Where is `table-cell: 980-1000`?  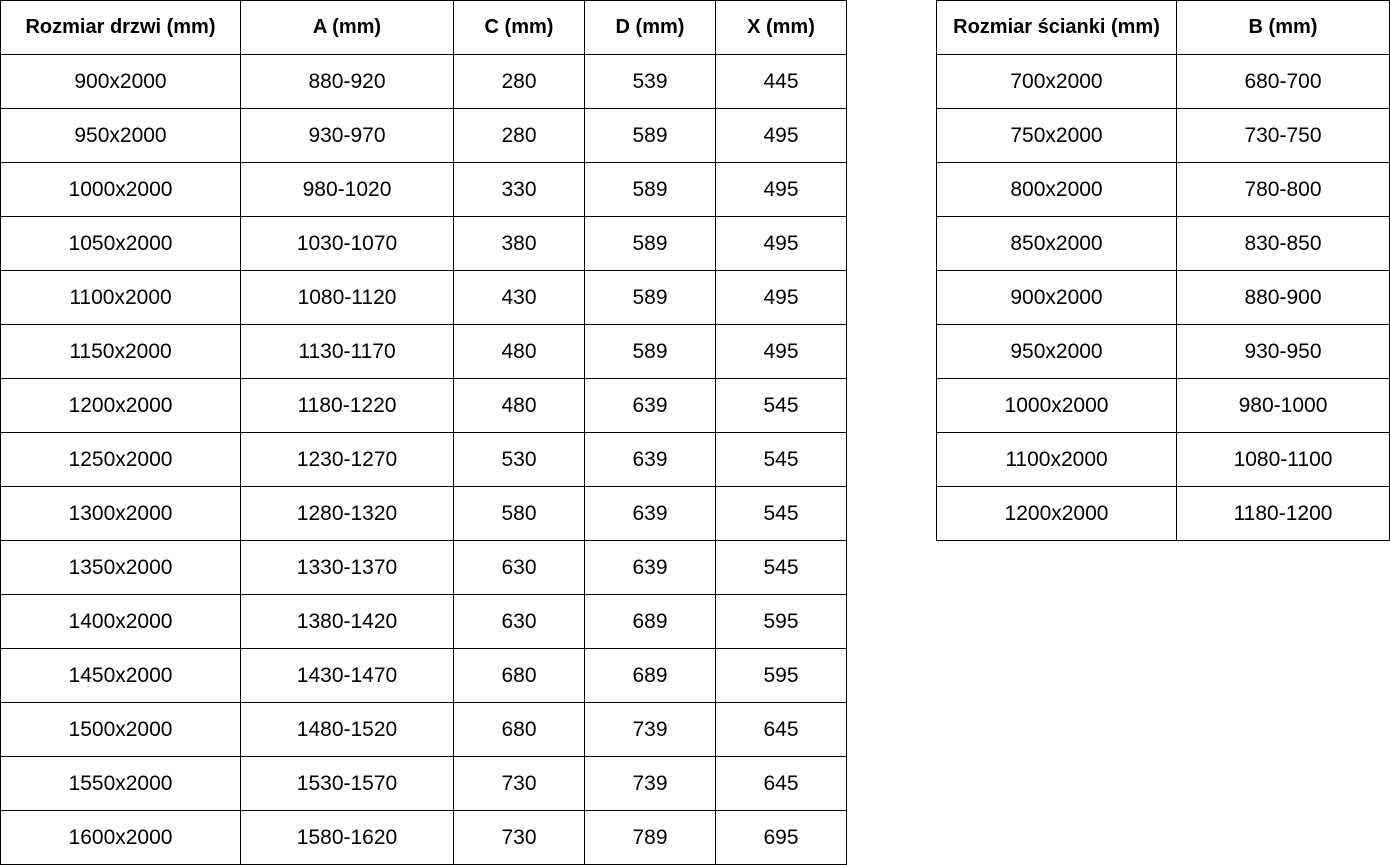
table-cell: 980-1000 is located at coordinates (1283, 405).